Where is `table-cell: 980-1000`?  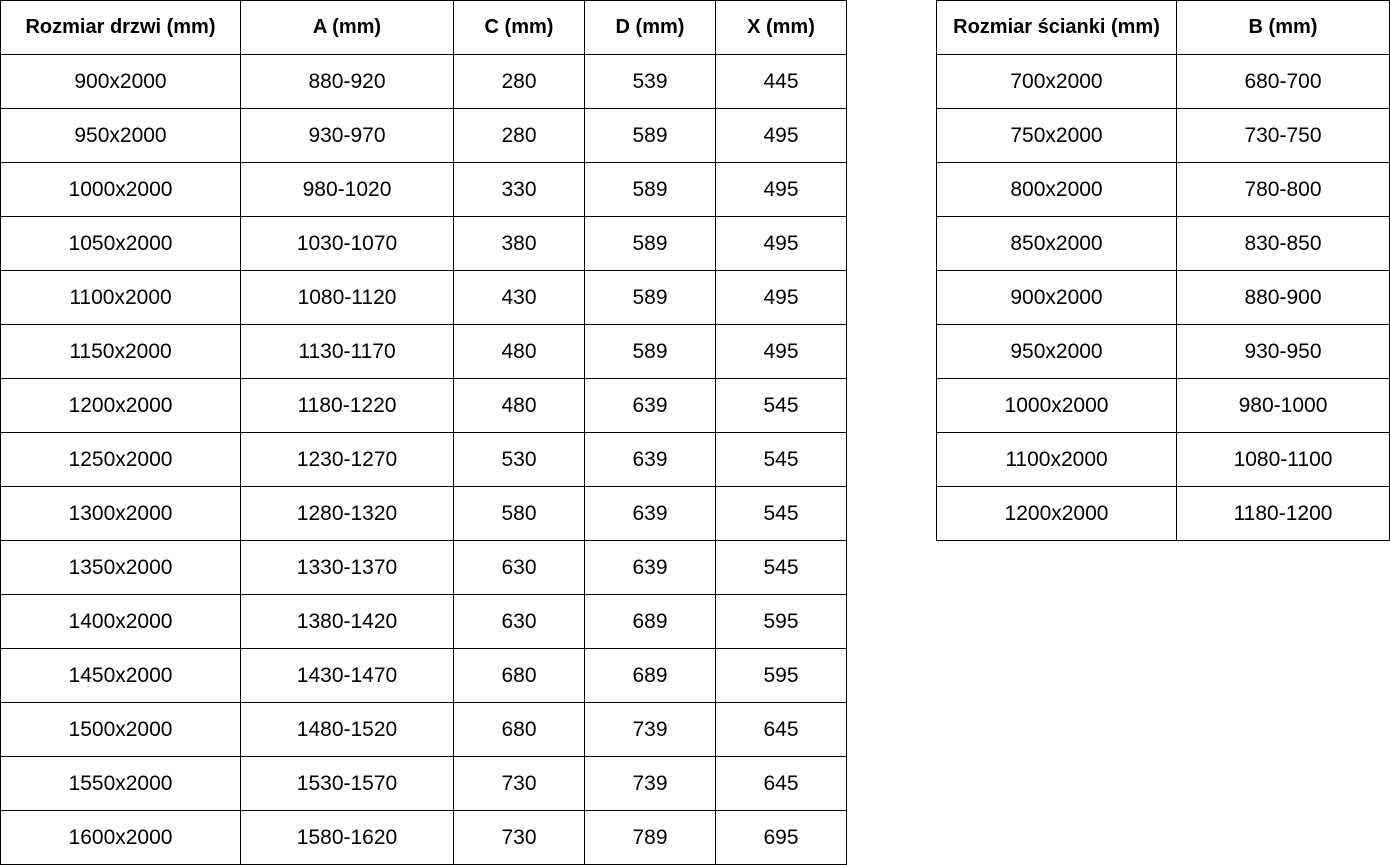
table-cell: 980-1000 is located at coordinates (1283, 405).